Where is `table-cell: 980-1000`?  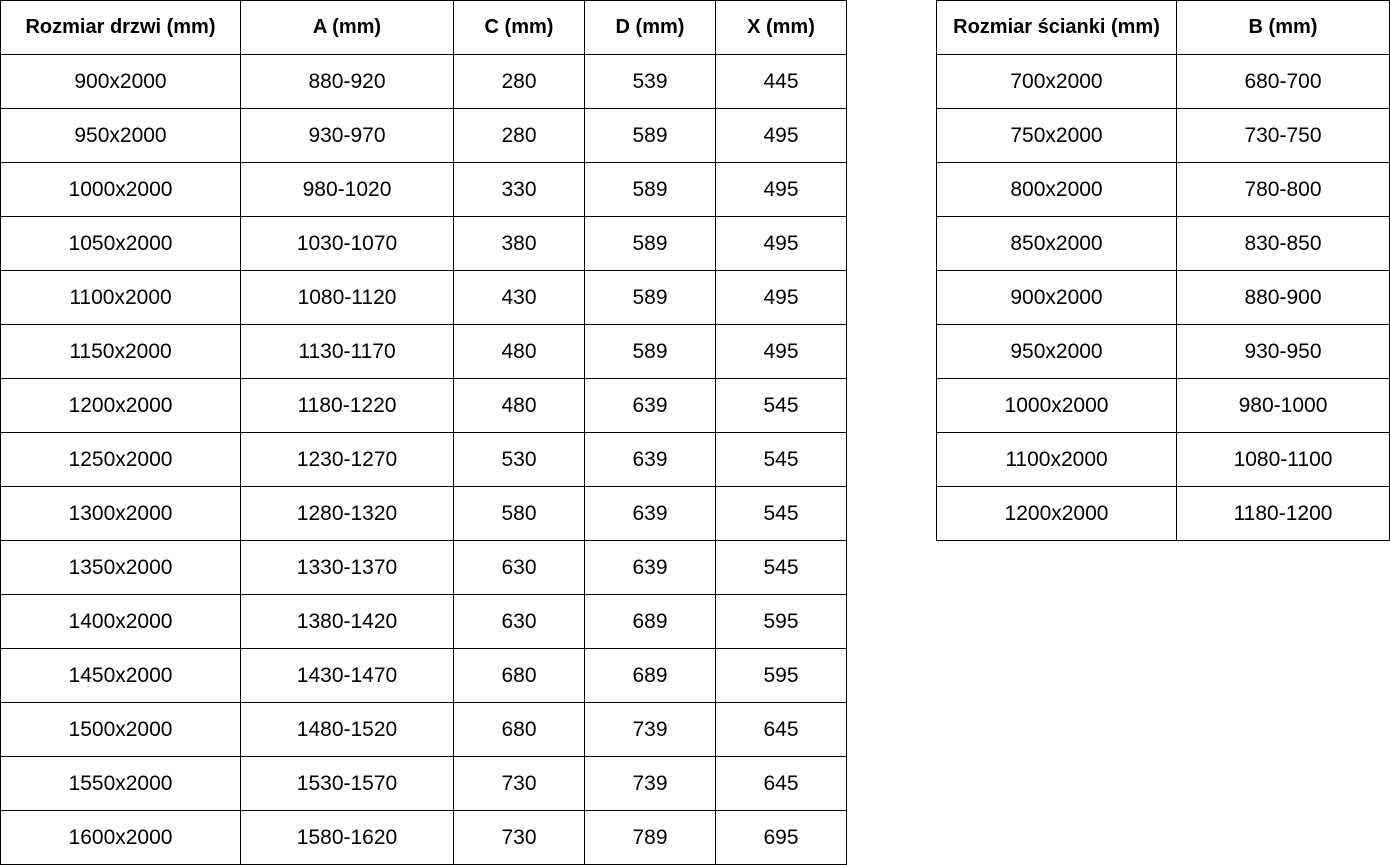
table-cell: 980-1000 is located at coordinates (1283, 405).